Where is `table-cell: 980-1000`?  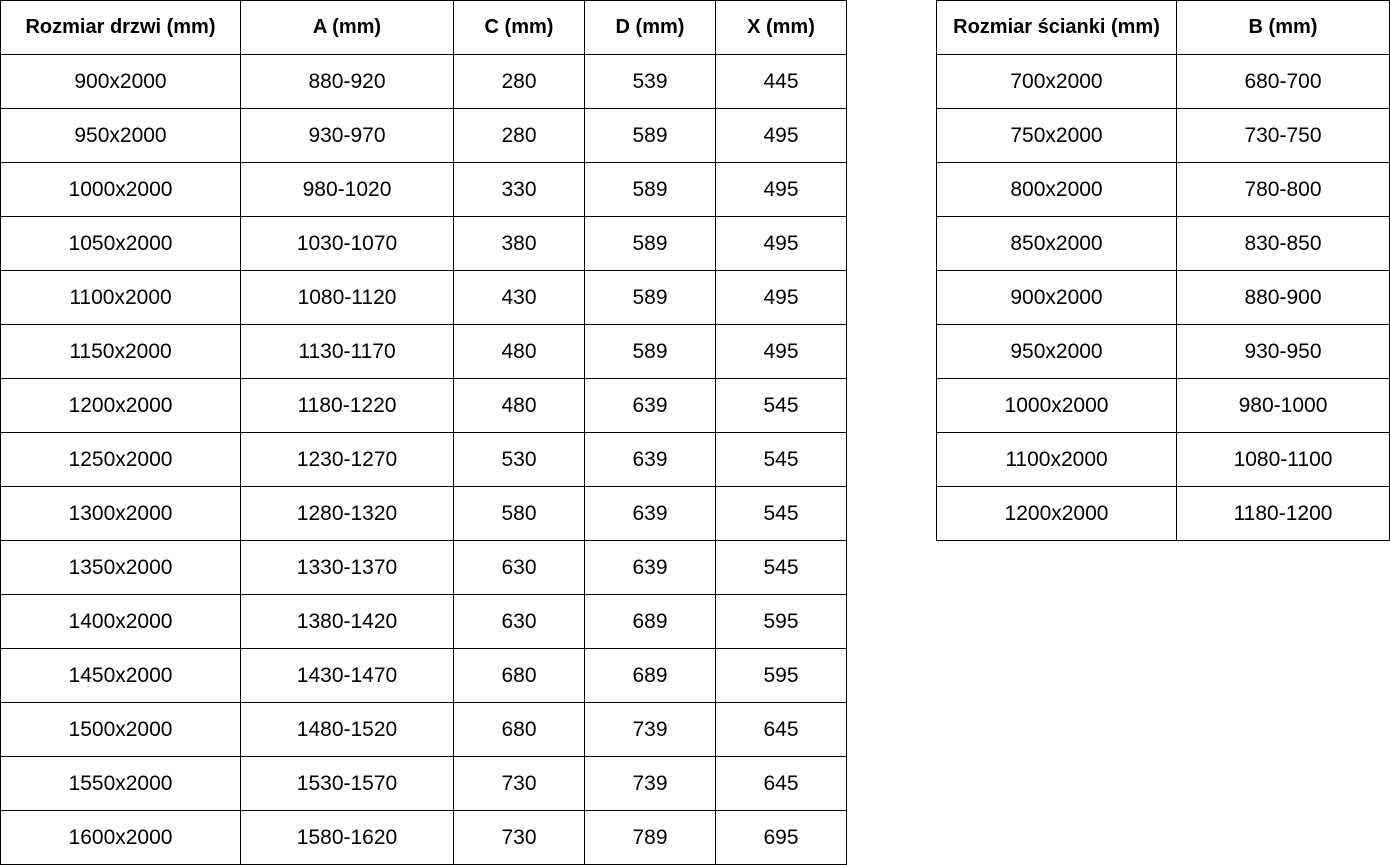
table-cell: 980-1000 is located at coordinates (1283, 405).